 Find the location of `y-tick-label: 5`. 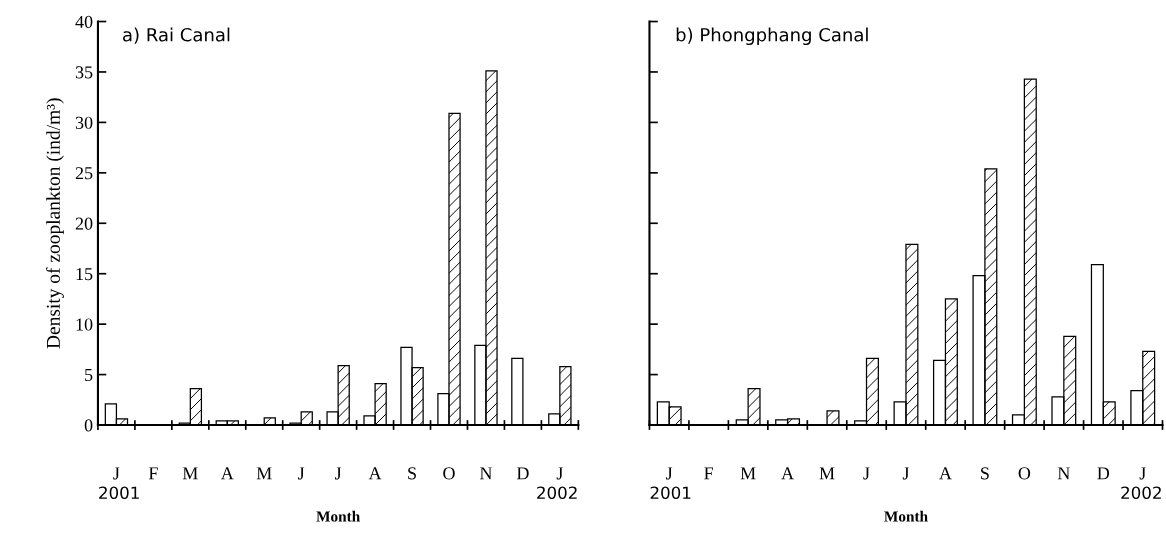

y-tick-label: 5 is located at coordinates (89, 375).